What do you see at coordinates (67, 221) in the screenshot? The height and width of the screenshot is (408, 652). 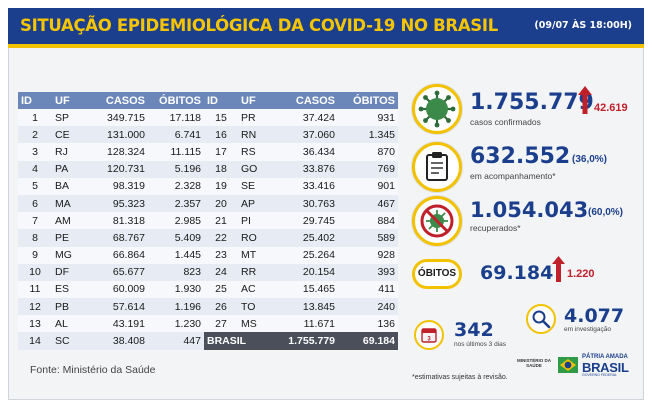 I see `cell-uf: AM` at bounding box center [67, 221].